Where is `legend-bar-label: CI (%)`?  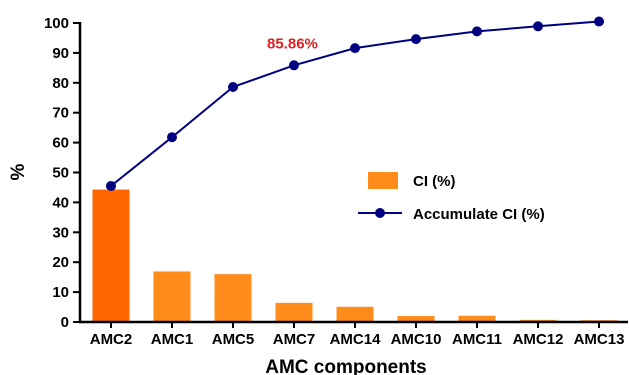 legend-bar-label: CI (%) is located at coordinates (434, 181).